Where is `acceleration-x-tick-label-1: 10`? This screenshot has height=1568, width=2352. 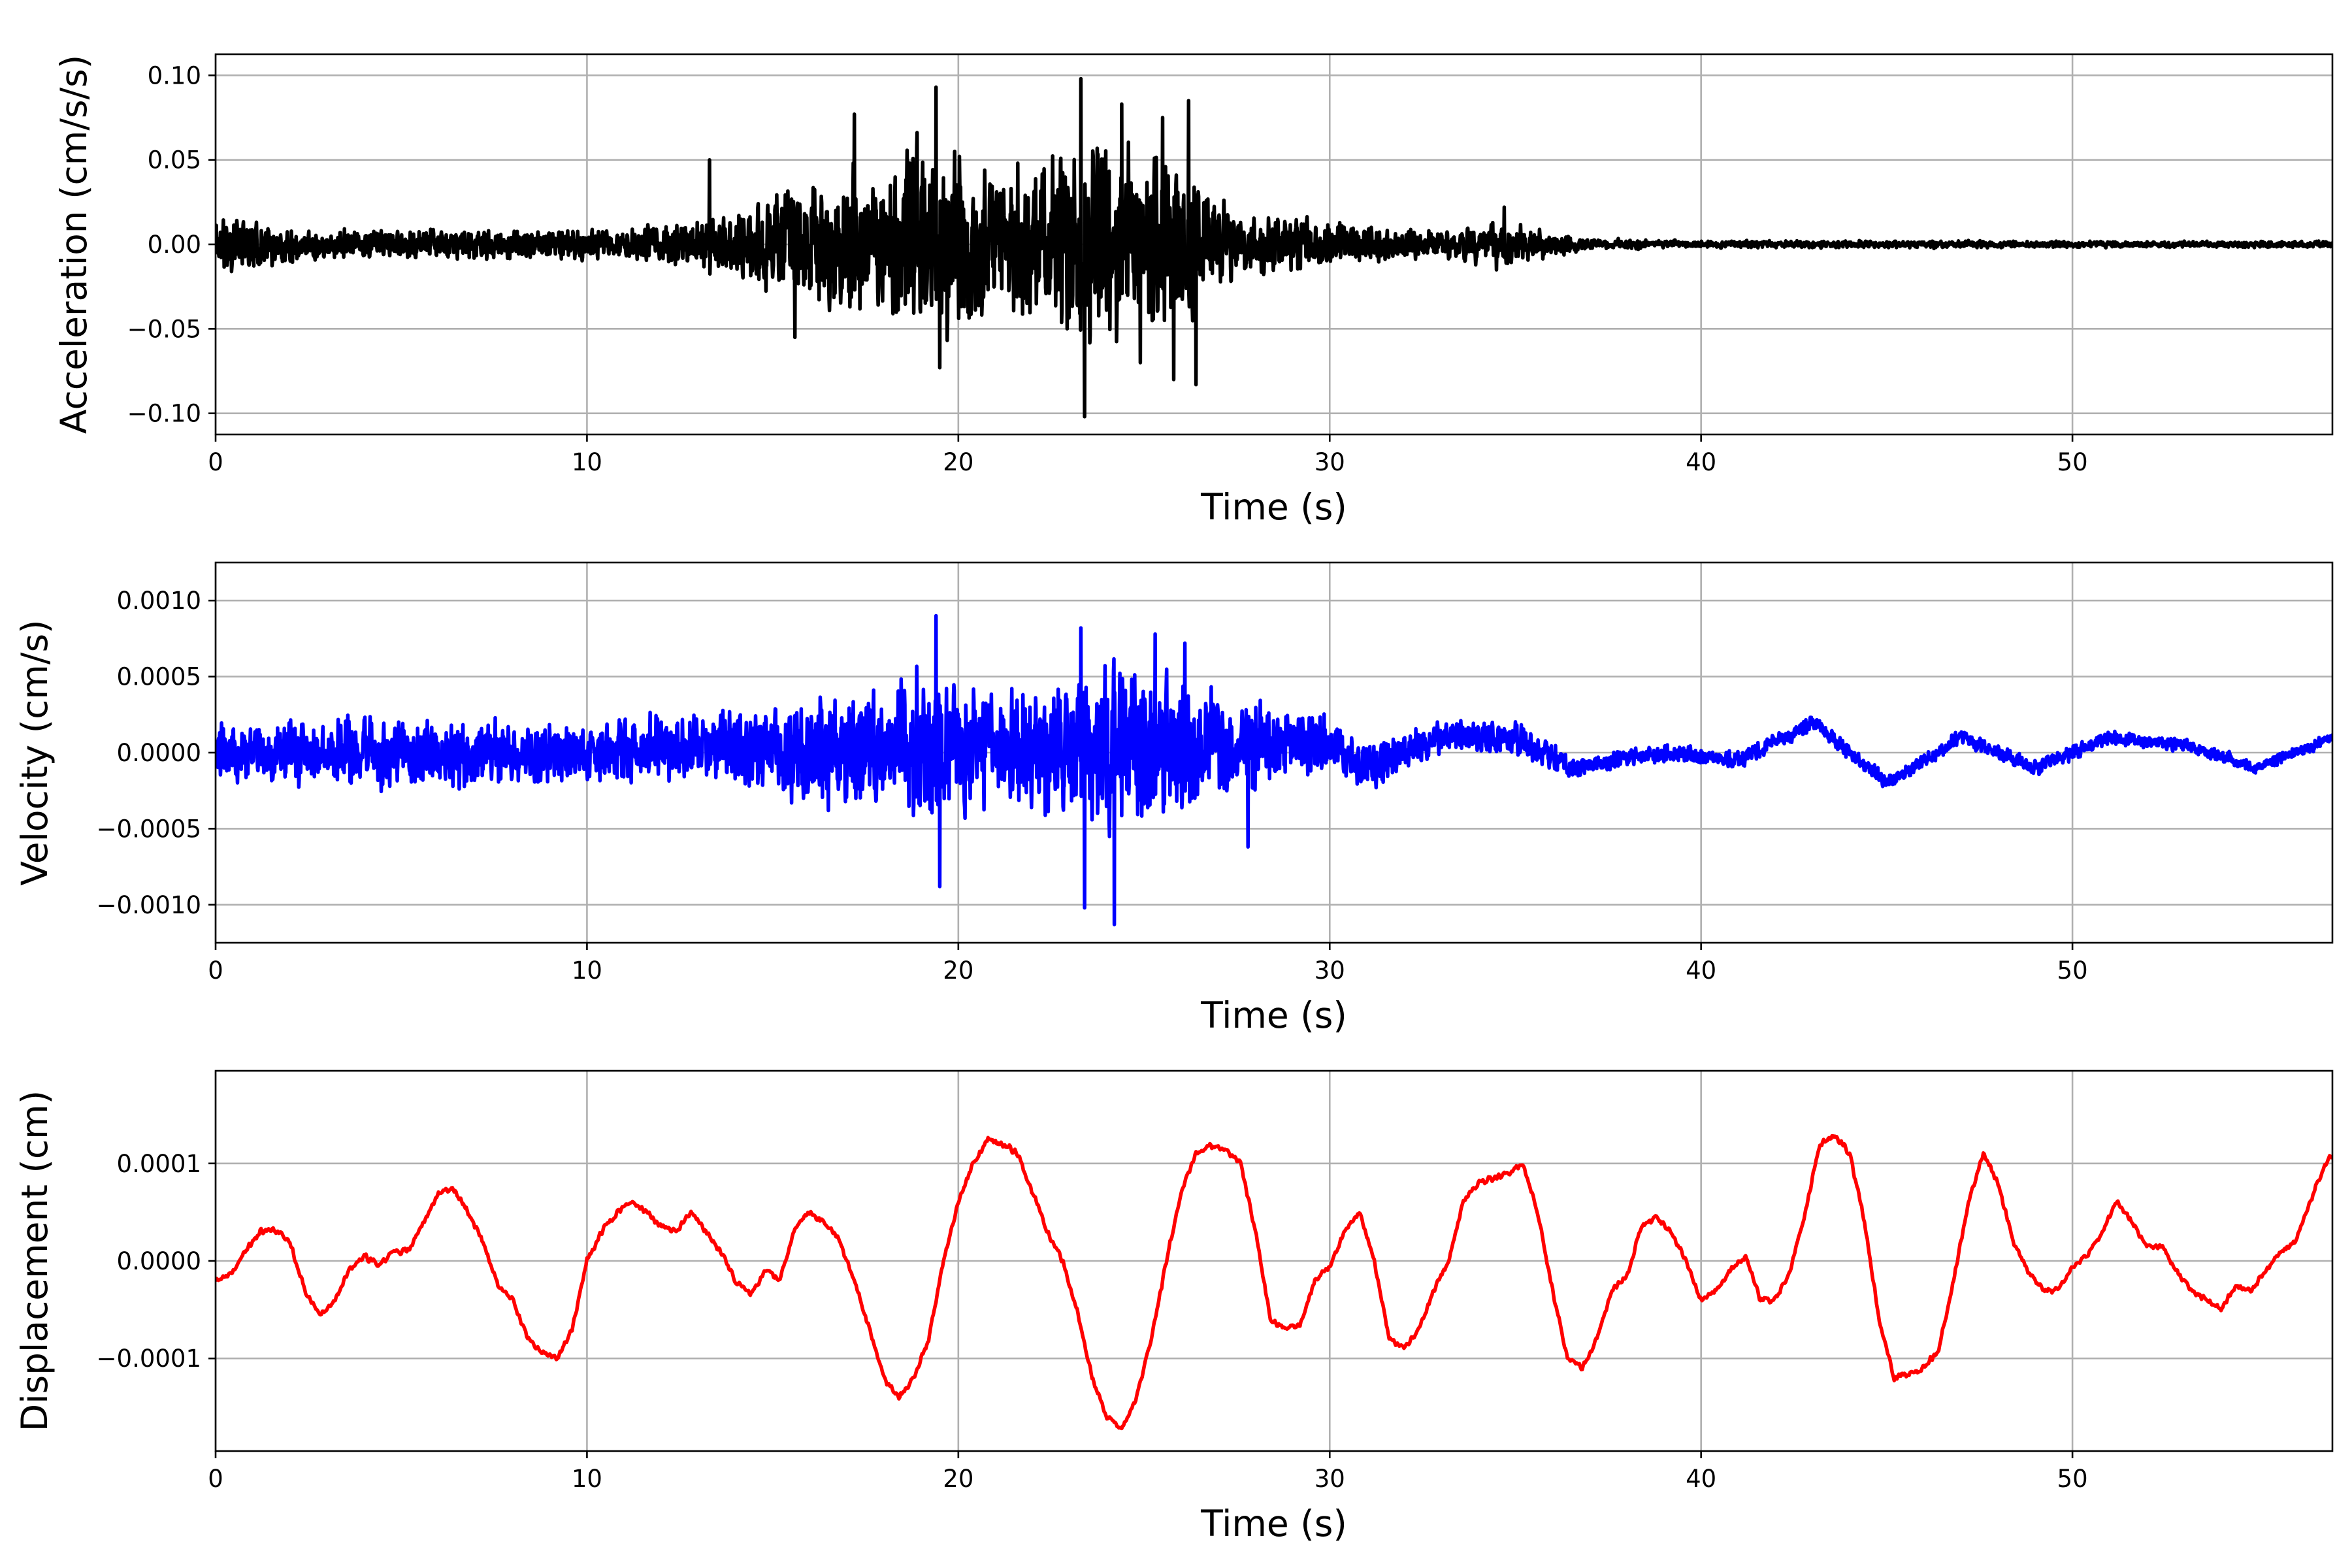 acceleration-x-tick-label-1: 10 is located at coordinates (587, 462).